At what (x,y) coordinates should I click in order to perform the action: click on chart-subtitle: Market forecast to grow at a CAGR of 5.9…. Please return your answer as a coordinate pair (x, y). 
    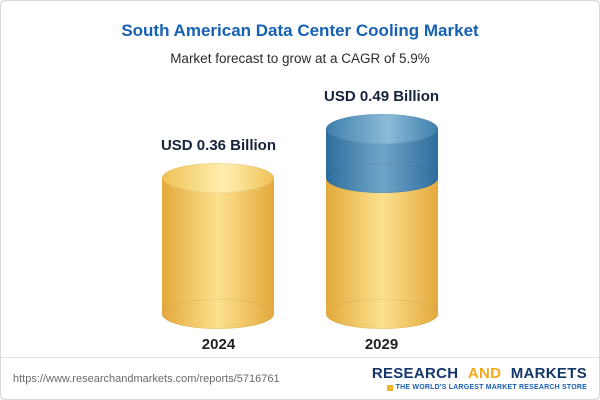
    Looking at the image, I should click on (300, 58).